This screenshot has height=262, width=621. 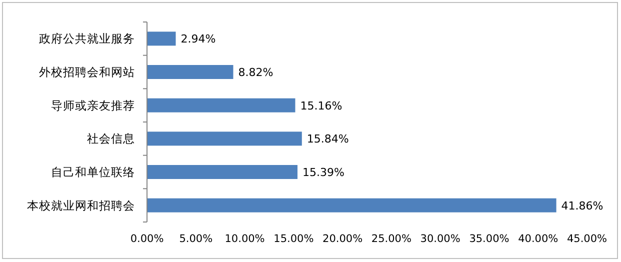 What do you see at coordinates (93, 105) in the screenshot?
I see `y-tick-label: 导师或亲友推荐` at bounding box center [93, 105].